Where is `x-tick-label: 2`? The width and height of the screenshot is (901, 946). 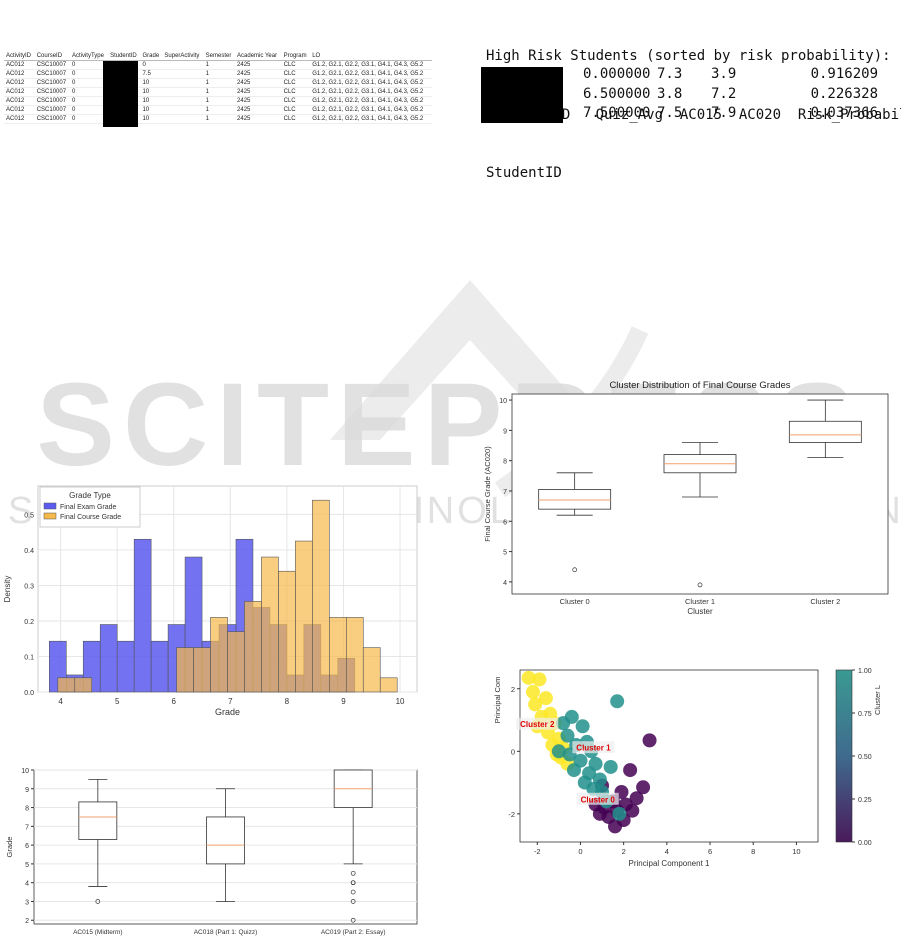
x-tick-label: 2 is located at coordinates (624, 851).